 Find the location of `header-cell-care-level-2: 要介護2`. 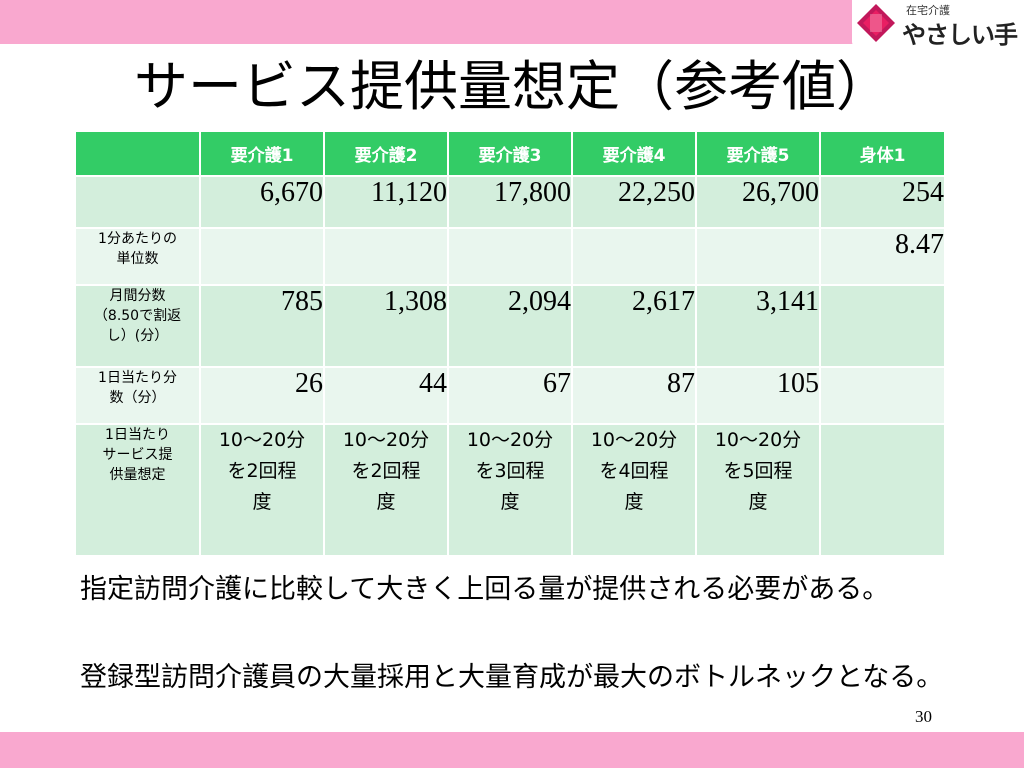

header-cell-care-level-2: 要介護2 is located at coordinates (387, 154).